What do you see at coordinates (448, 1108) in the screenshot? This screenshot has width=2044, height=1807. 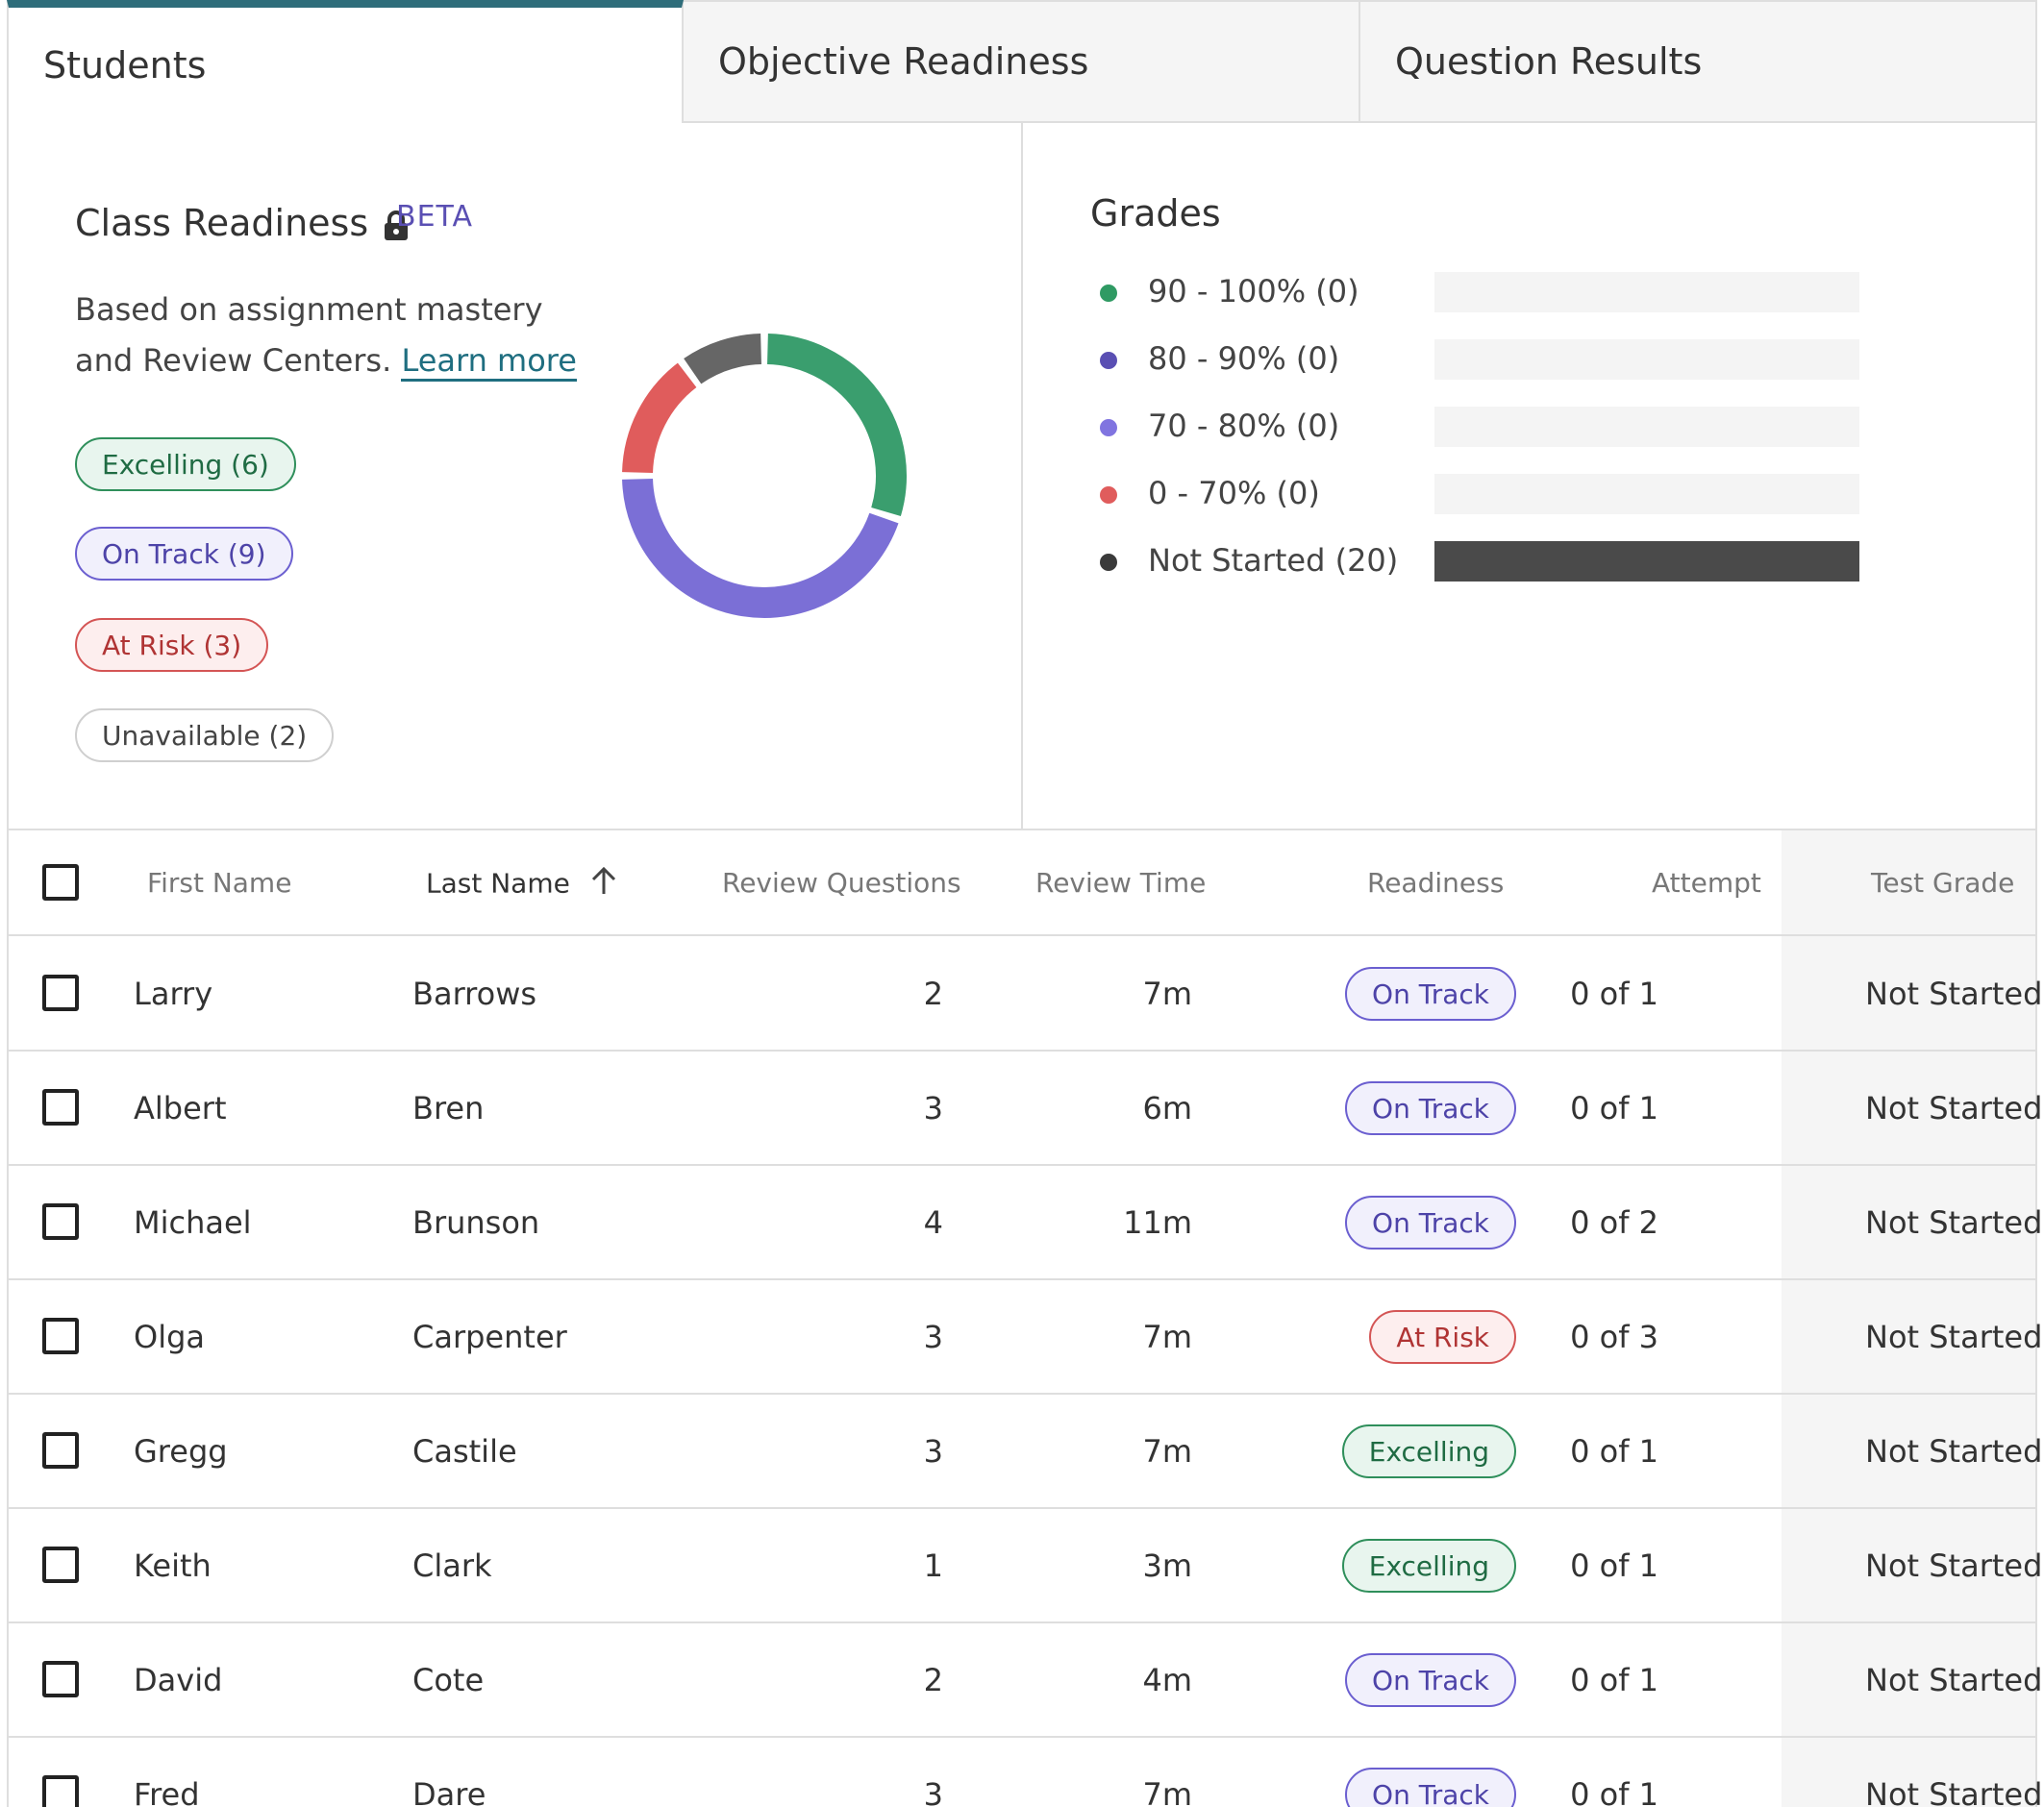 I see `last-name-cell: Bren` at bounding box center [448, 1108].